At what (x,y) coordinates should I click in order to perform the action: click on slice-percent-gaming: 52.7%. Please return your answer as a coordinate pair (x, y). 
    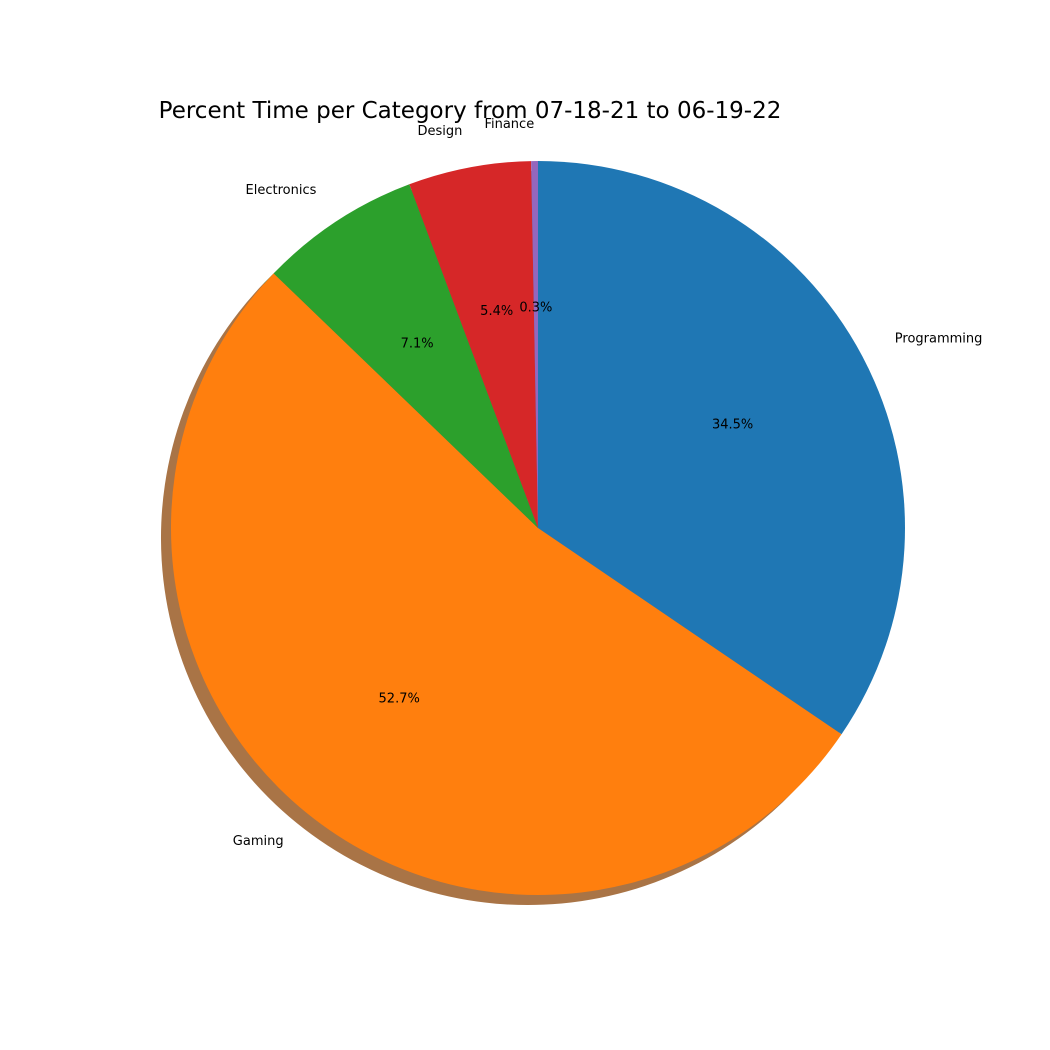
    Looking at the image, I should click on (399, 699).